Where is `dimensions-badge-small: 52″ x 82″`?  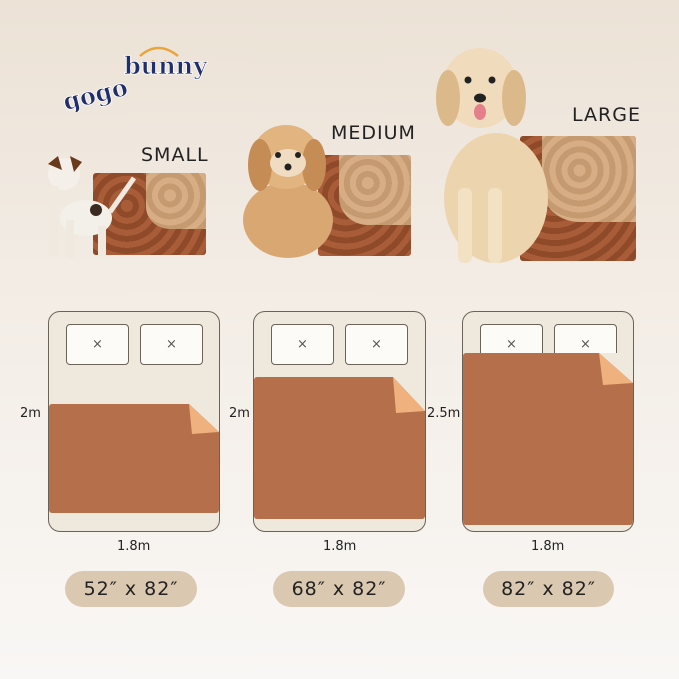
dimensions-badge-small: 52″ x 82″ is located at coordinates (131, 589).